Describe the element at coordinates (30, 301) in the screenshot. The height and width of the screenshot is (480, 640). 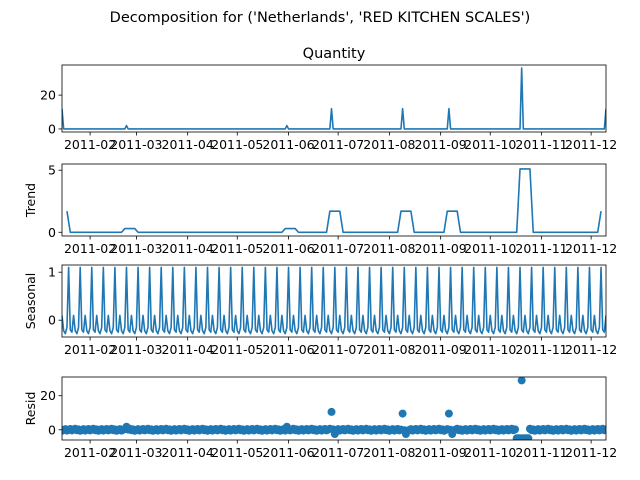
I see `y-axis-label: Seasonal` at that location.